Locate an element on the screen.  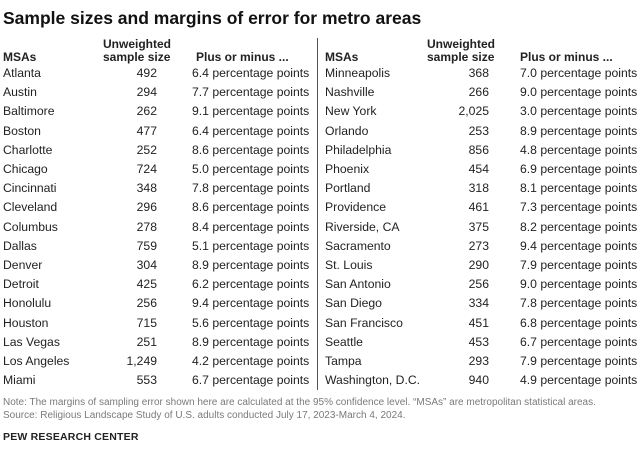
table-row: Seattle 453 6.7 percentage points is located at coordinates (482, 342).